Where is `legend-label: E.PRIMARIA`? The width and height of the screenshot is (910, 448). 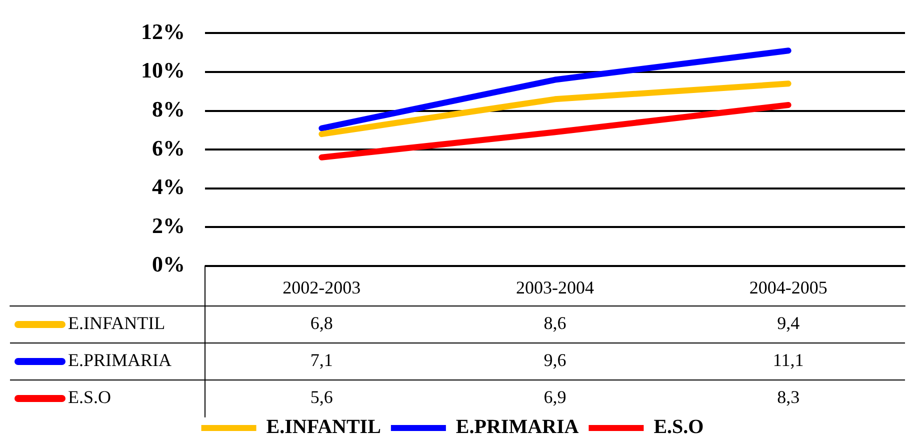
legend-label: E.PRIMARIA is located at coordinates (120, 360).